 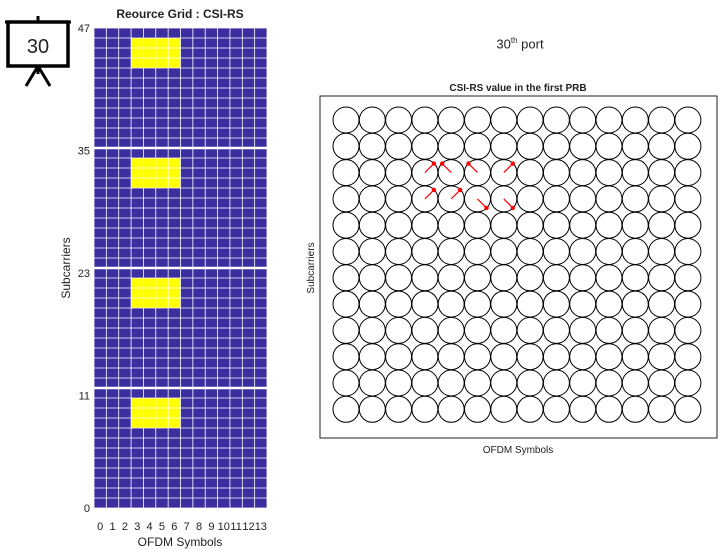 I want to click on badge-label: 30, so click(x=38, y=47).